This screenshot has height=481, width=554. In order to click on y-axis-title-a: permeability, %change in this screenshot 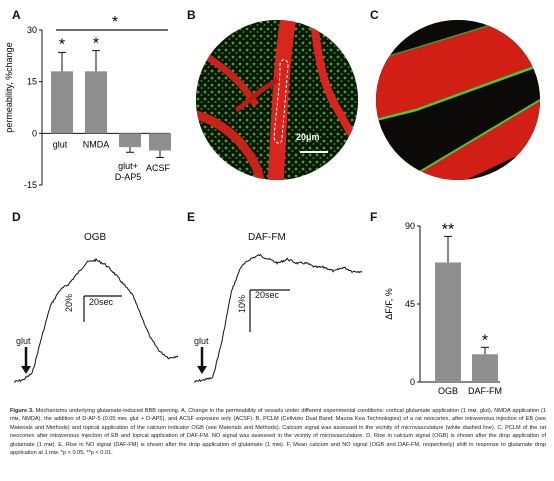, I will do `click(9, 87)`.